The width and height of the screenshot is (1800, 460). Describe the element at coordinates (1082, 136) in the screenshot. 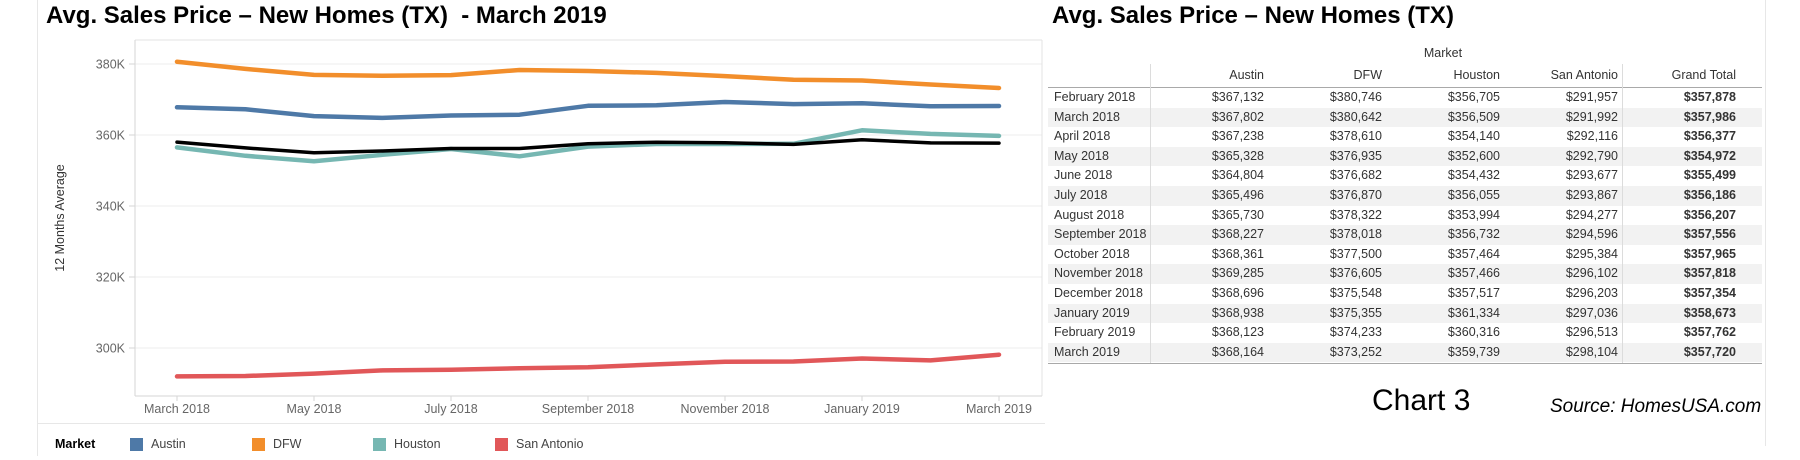

I see `row-header: April 2018` at that location.